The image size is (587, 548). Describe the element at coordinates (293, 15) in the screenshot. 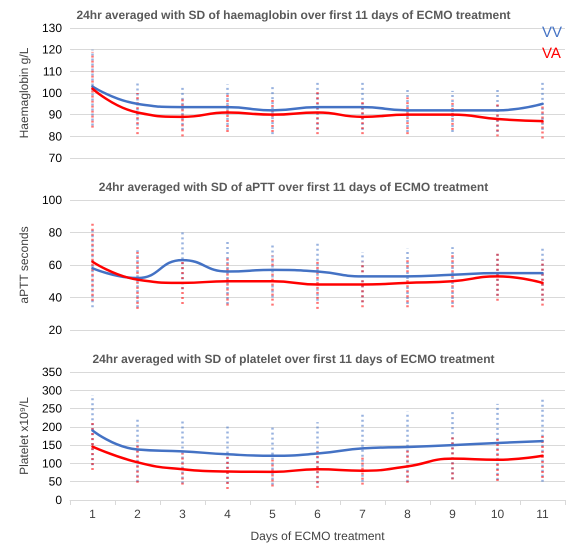

I see `chart-title: 24hr averaged with SD of haemaglobin over first 11 days of ECMO treatment` at that location.